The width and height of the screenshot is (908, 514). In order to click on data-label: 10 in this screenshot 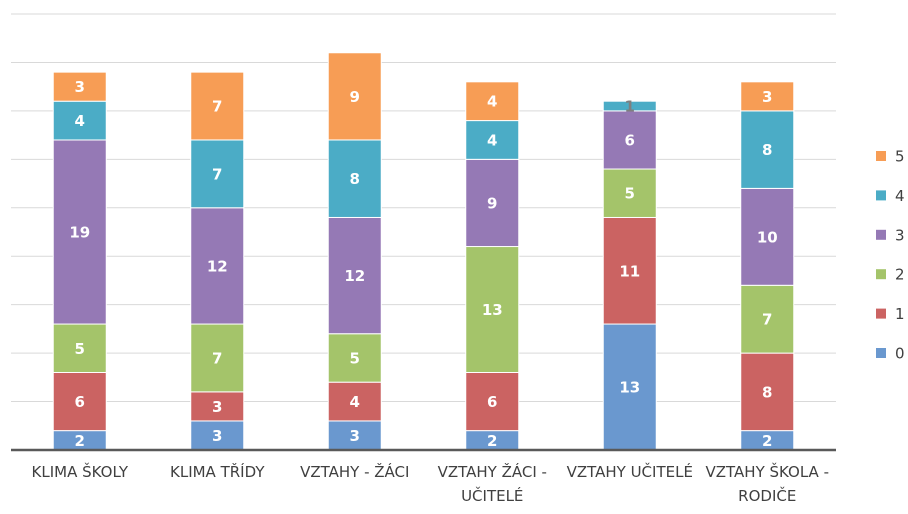, I will do `click(767, 237)`.